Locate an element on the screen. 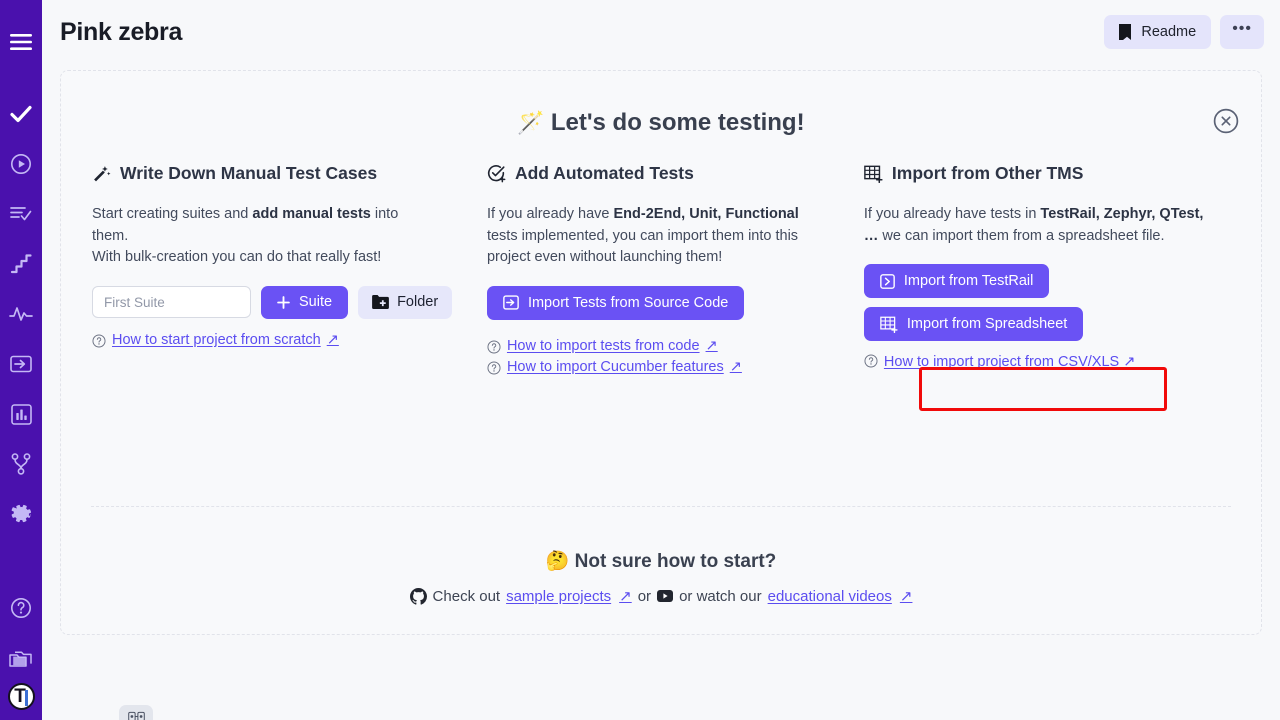  footer-text-1: Check out is located at coordinates (466, 596).